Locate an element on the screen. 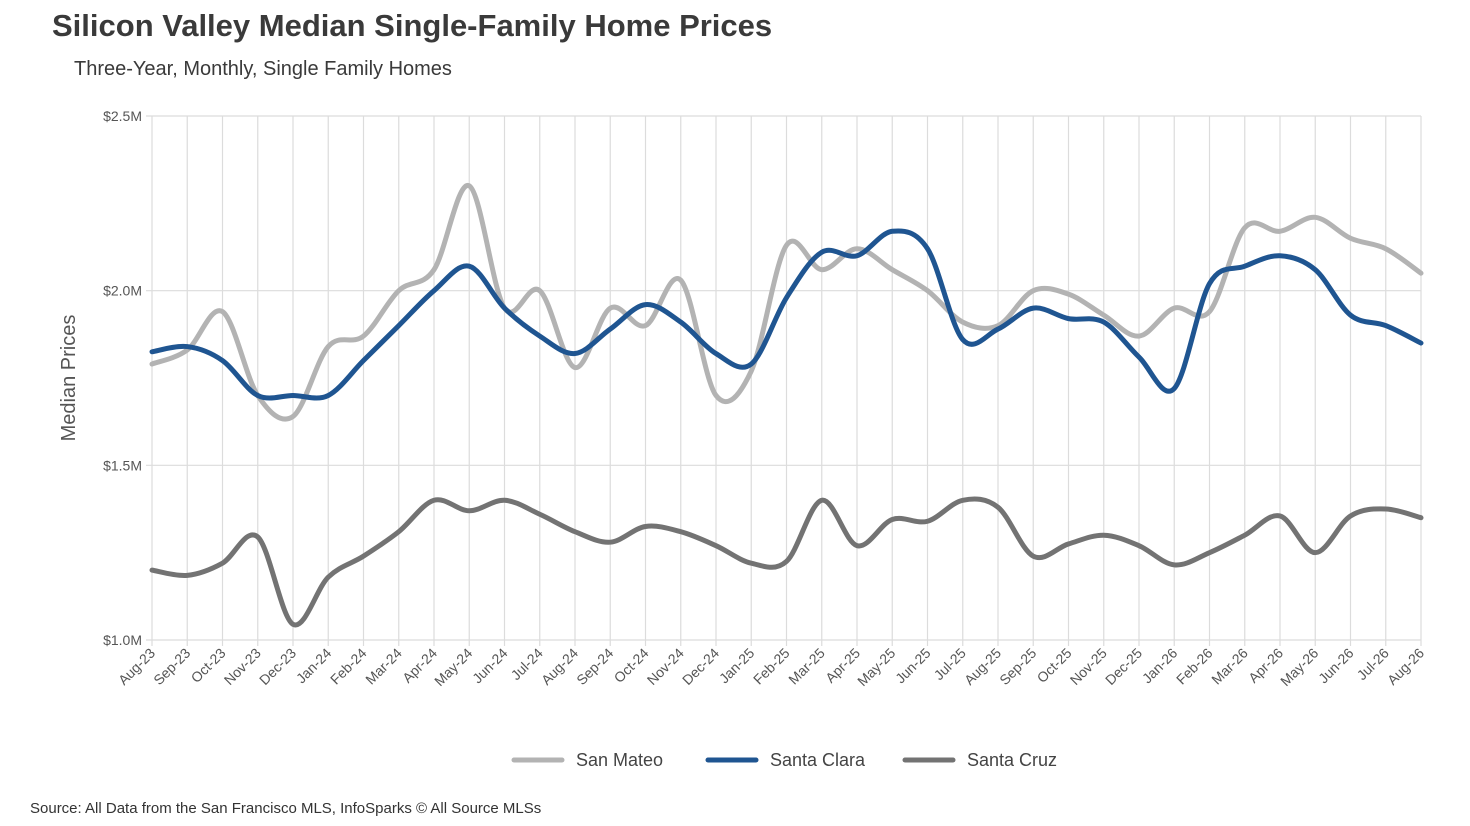 This screenshot has width=1470, height=826. x-tick-label: Aug-25 is located at coordinates (982, 666).